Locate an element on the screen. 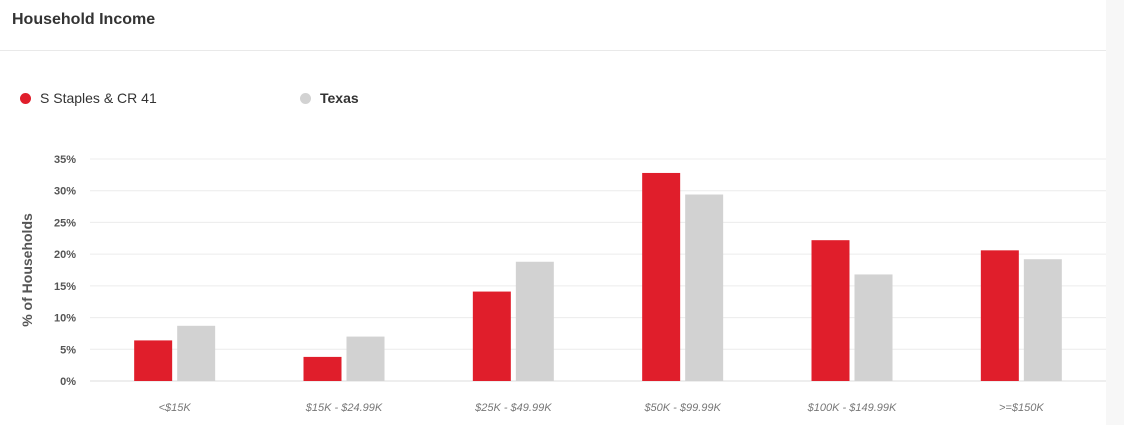  x-tick-label: $25K - $49.99K is located at coordinates (513, 408).